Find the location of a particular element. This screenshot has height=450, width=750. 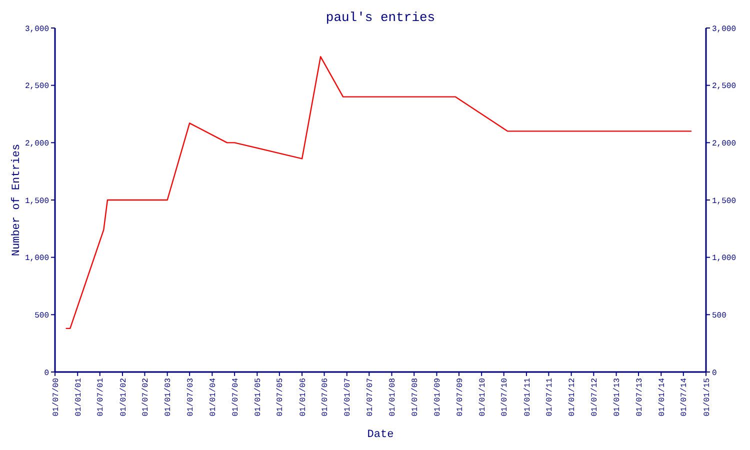

y-tick-label: 500 is located at coordinates (42, 315).